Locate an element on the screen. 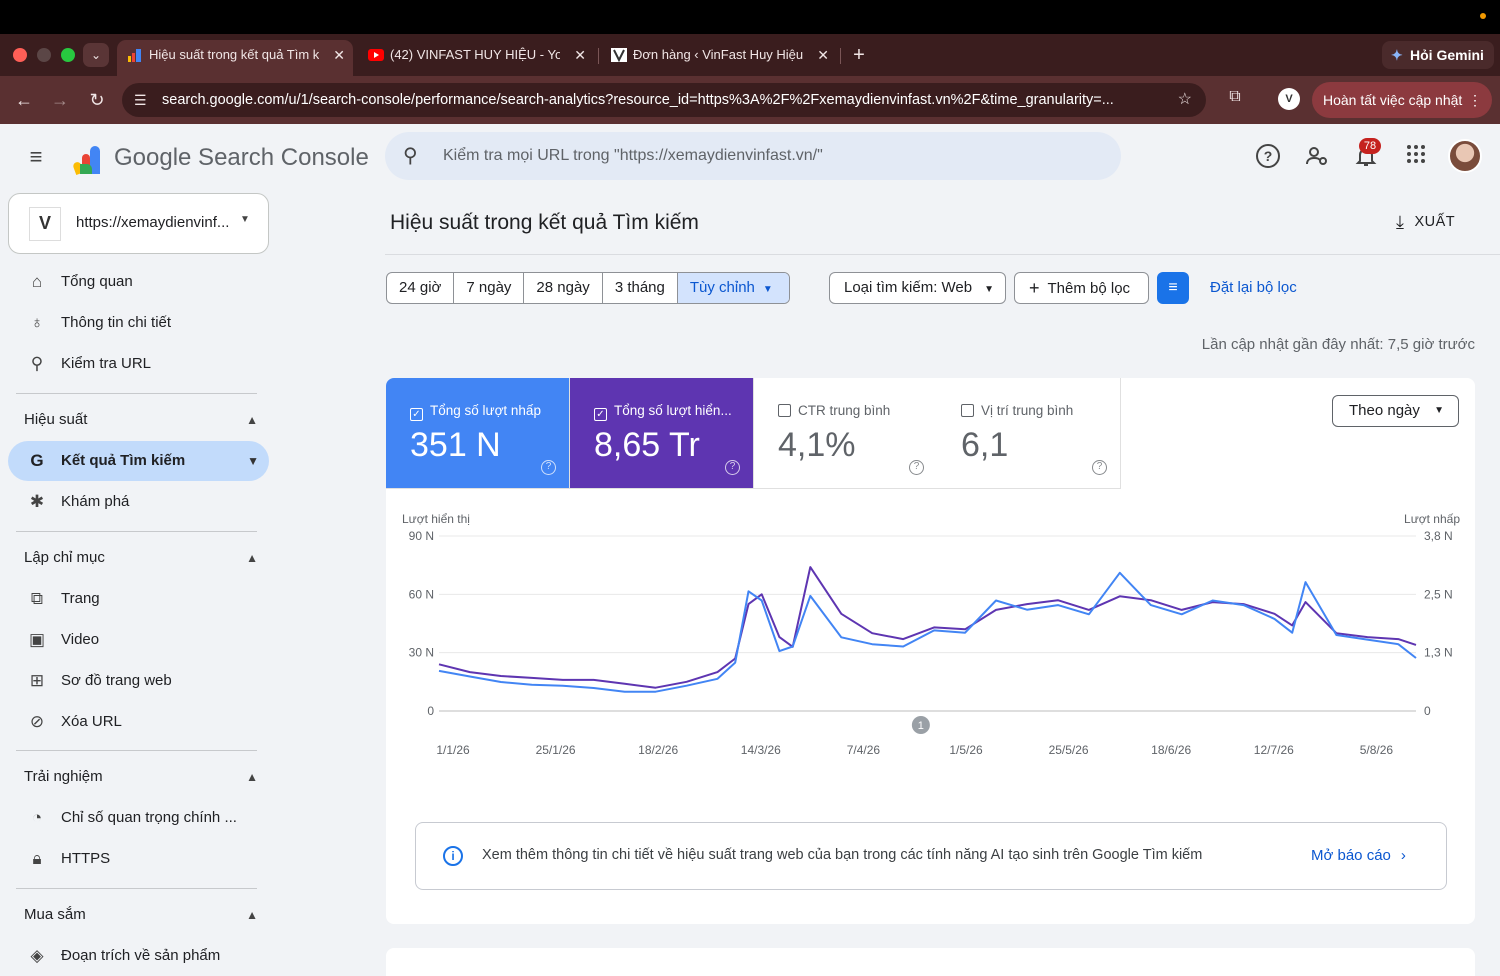 The height and width of the screenshot is (976, 1500). open-report-label: Mở báo cáo is located at coordinates (1351, 855).